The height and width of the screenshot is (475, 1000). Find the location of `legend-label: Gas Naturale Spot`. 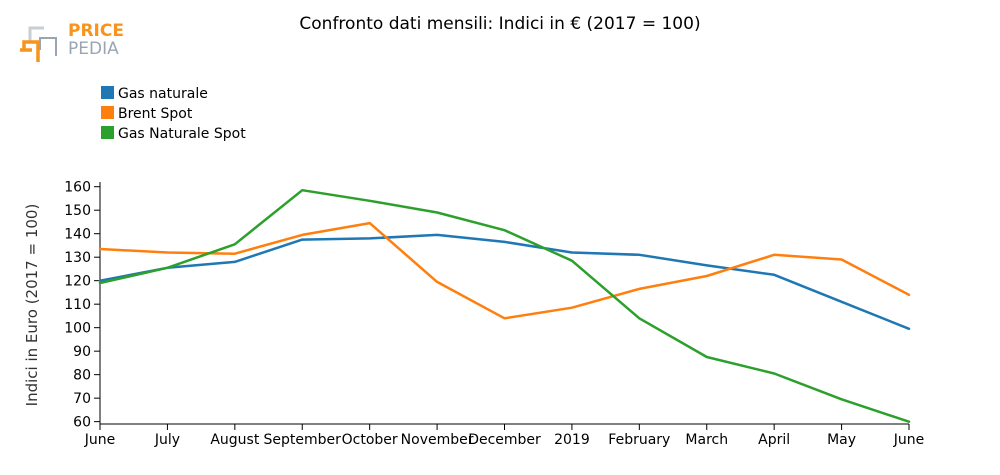

legend-label: Gas Naturale Spot is located at coordinates (182, 134).